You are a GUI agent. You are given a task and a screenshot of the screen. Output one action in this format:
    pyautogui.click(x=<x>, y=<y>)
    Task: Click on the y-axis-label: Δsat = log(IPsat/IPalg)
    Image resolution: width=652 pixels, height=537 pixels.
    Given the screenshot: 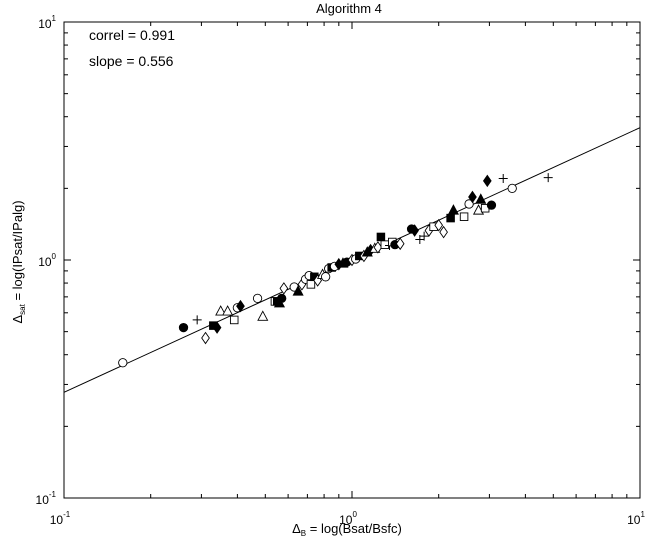 What is the action you would take?
    pyautogui.click(x=18, y=261)
    